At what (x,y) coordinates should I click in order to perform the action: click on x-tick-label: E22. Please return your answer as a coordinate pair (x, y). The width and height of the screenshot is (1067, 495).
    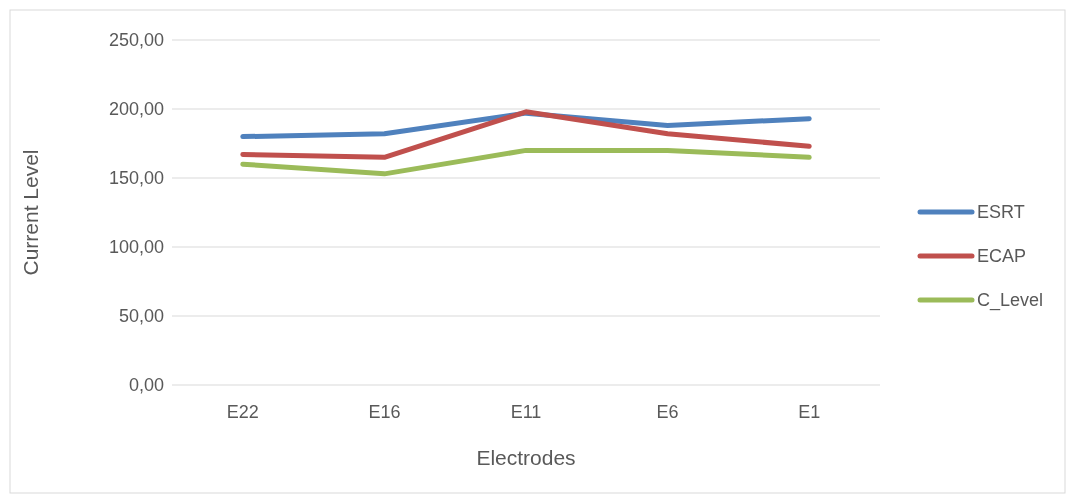
    Looking at the image, I should click on (242, 412).